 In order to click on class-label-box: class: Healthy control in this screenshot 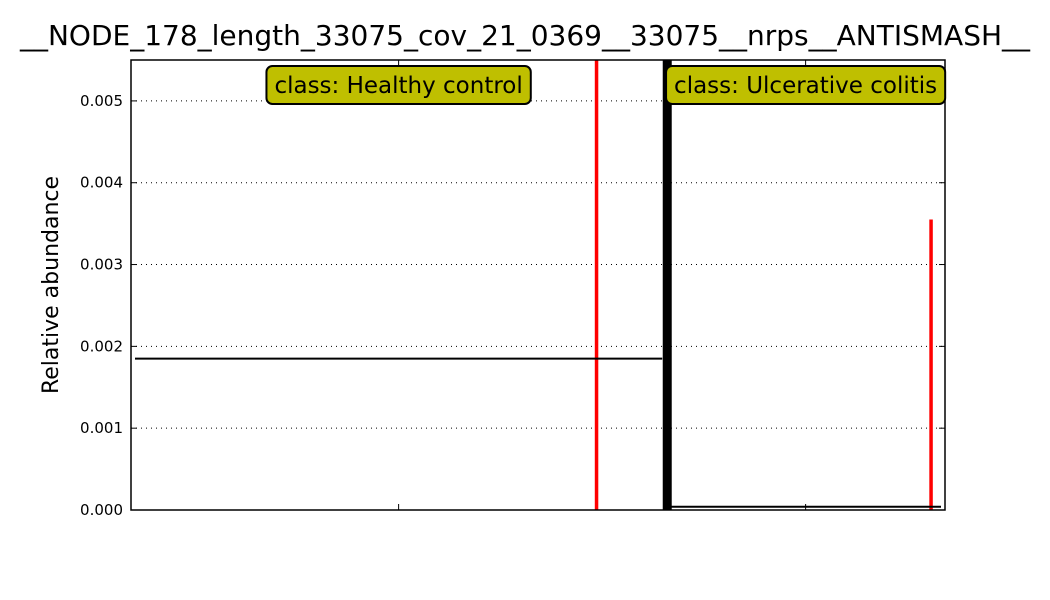, I will do `click(398, 85)`.